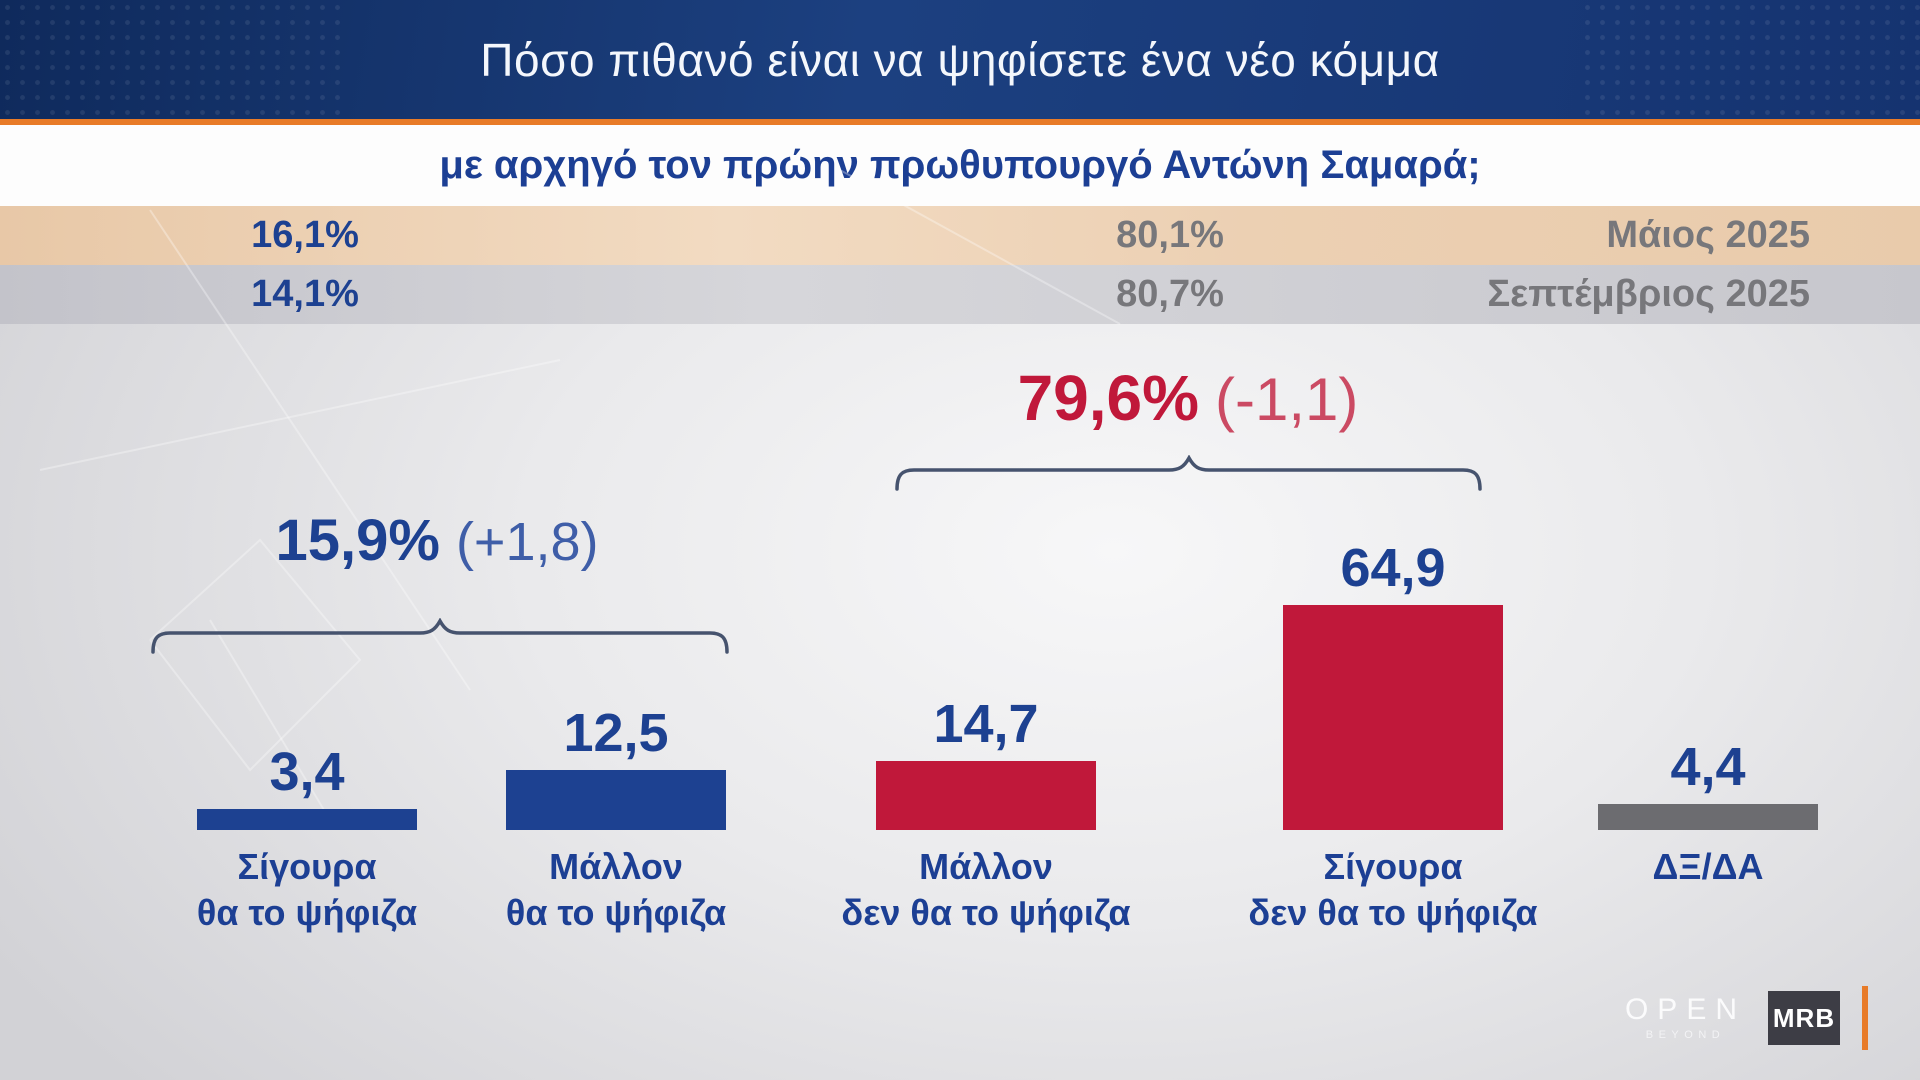 The height and width of the screenshot is (1080, 1920). Describe the element at coordinates (1865, 1018) in the screenshot. I see `orange-bar-icon` at that location.